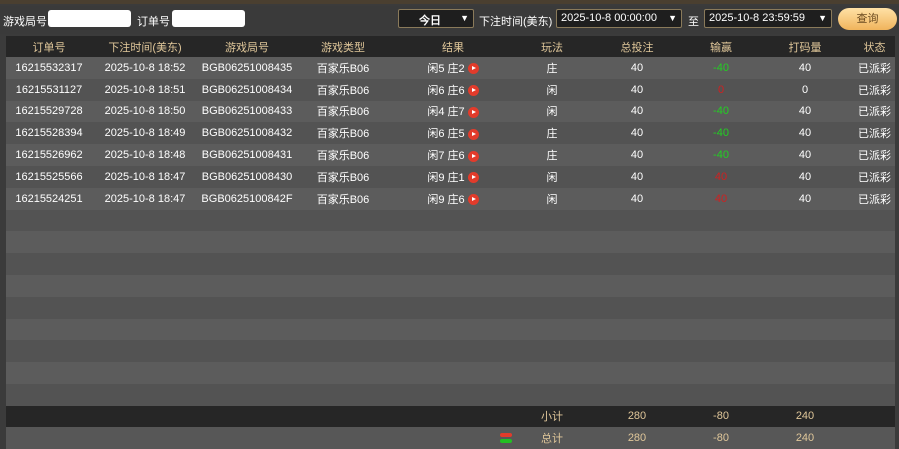 This screenshot has width=899, height=449. Describe the element at coordinates (552, 437) in the screenshot. I see `total-label: 总计` at that location.